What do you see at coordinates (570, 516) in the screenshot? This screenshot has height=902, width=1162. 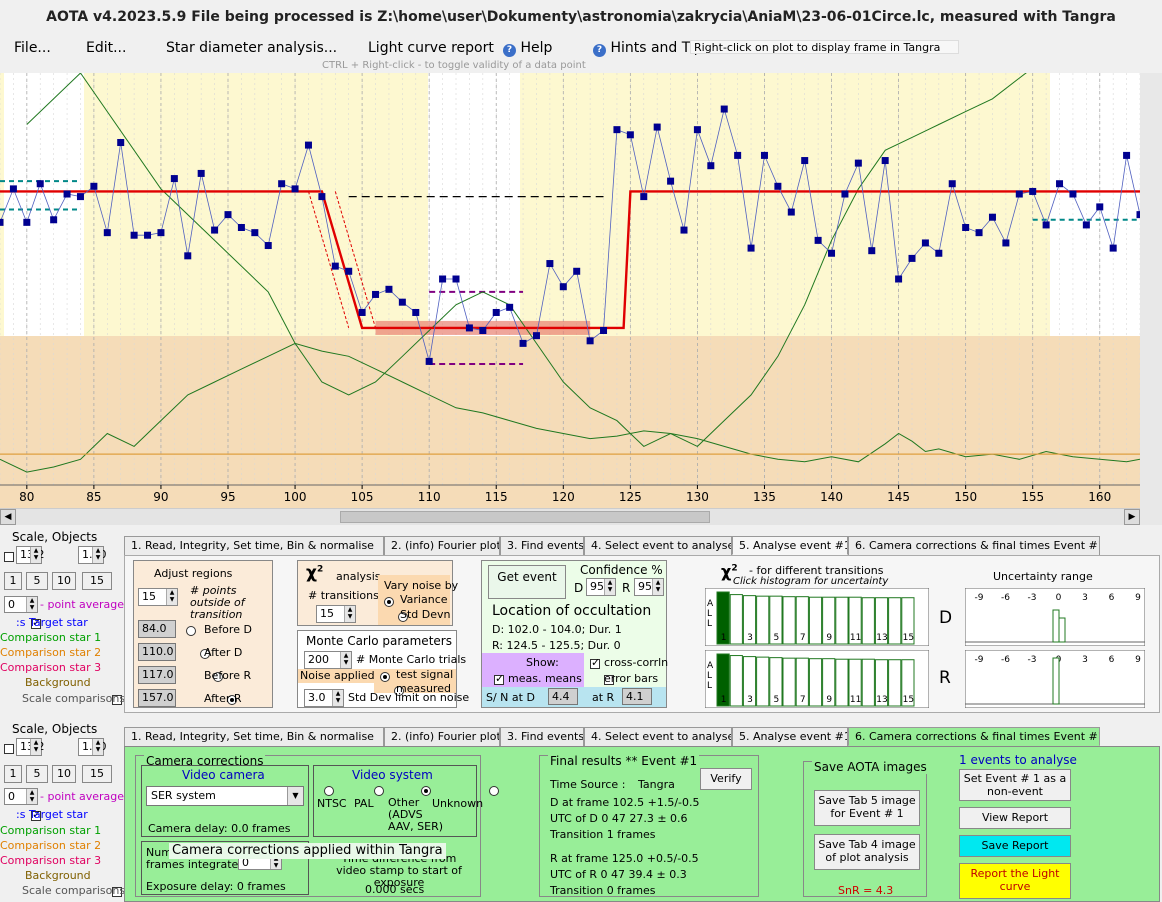 I see `plot-scrollbar: ◀ ▶` at bounding box center [570, 516].